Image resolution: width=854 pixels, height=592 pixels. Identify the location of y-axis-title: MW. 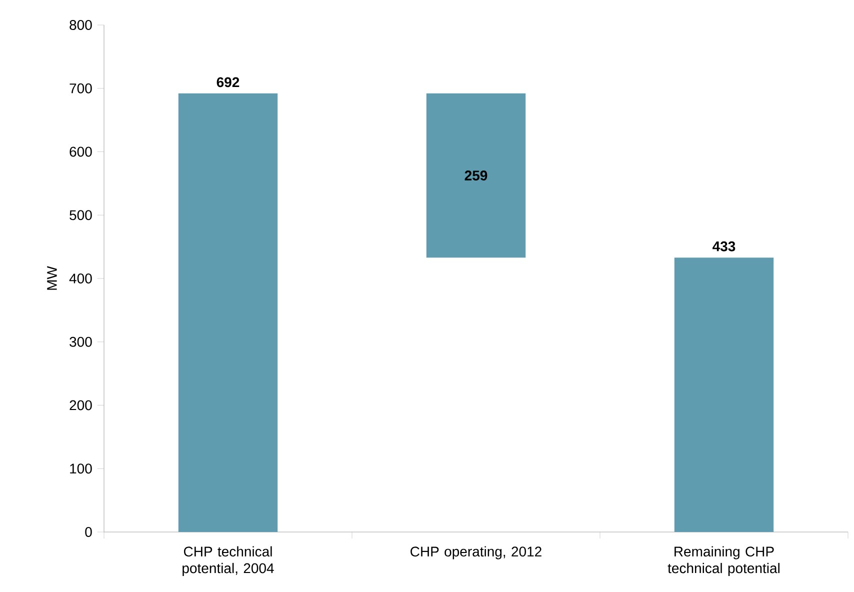
(52, 278).